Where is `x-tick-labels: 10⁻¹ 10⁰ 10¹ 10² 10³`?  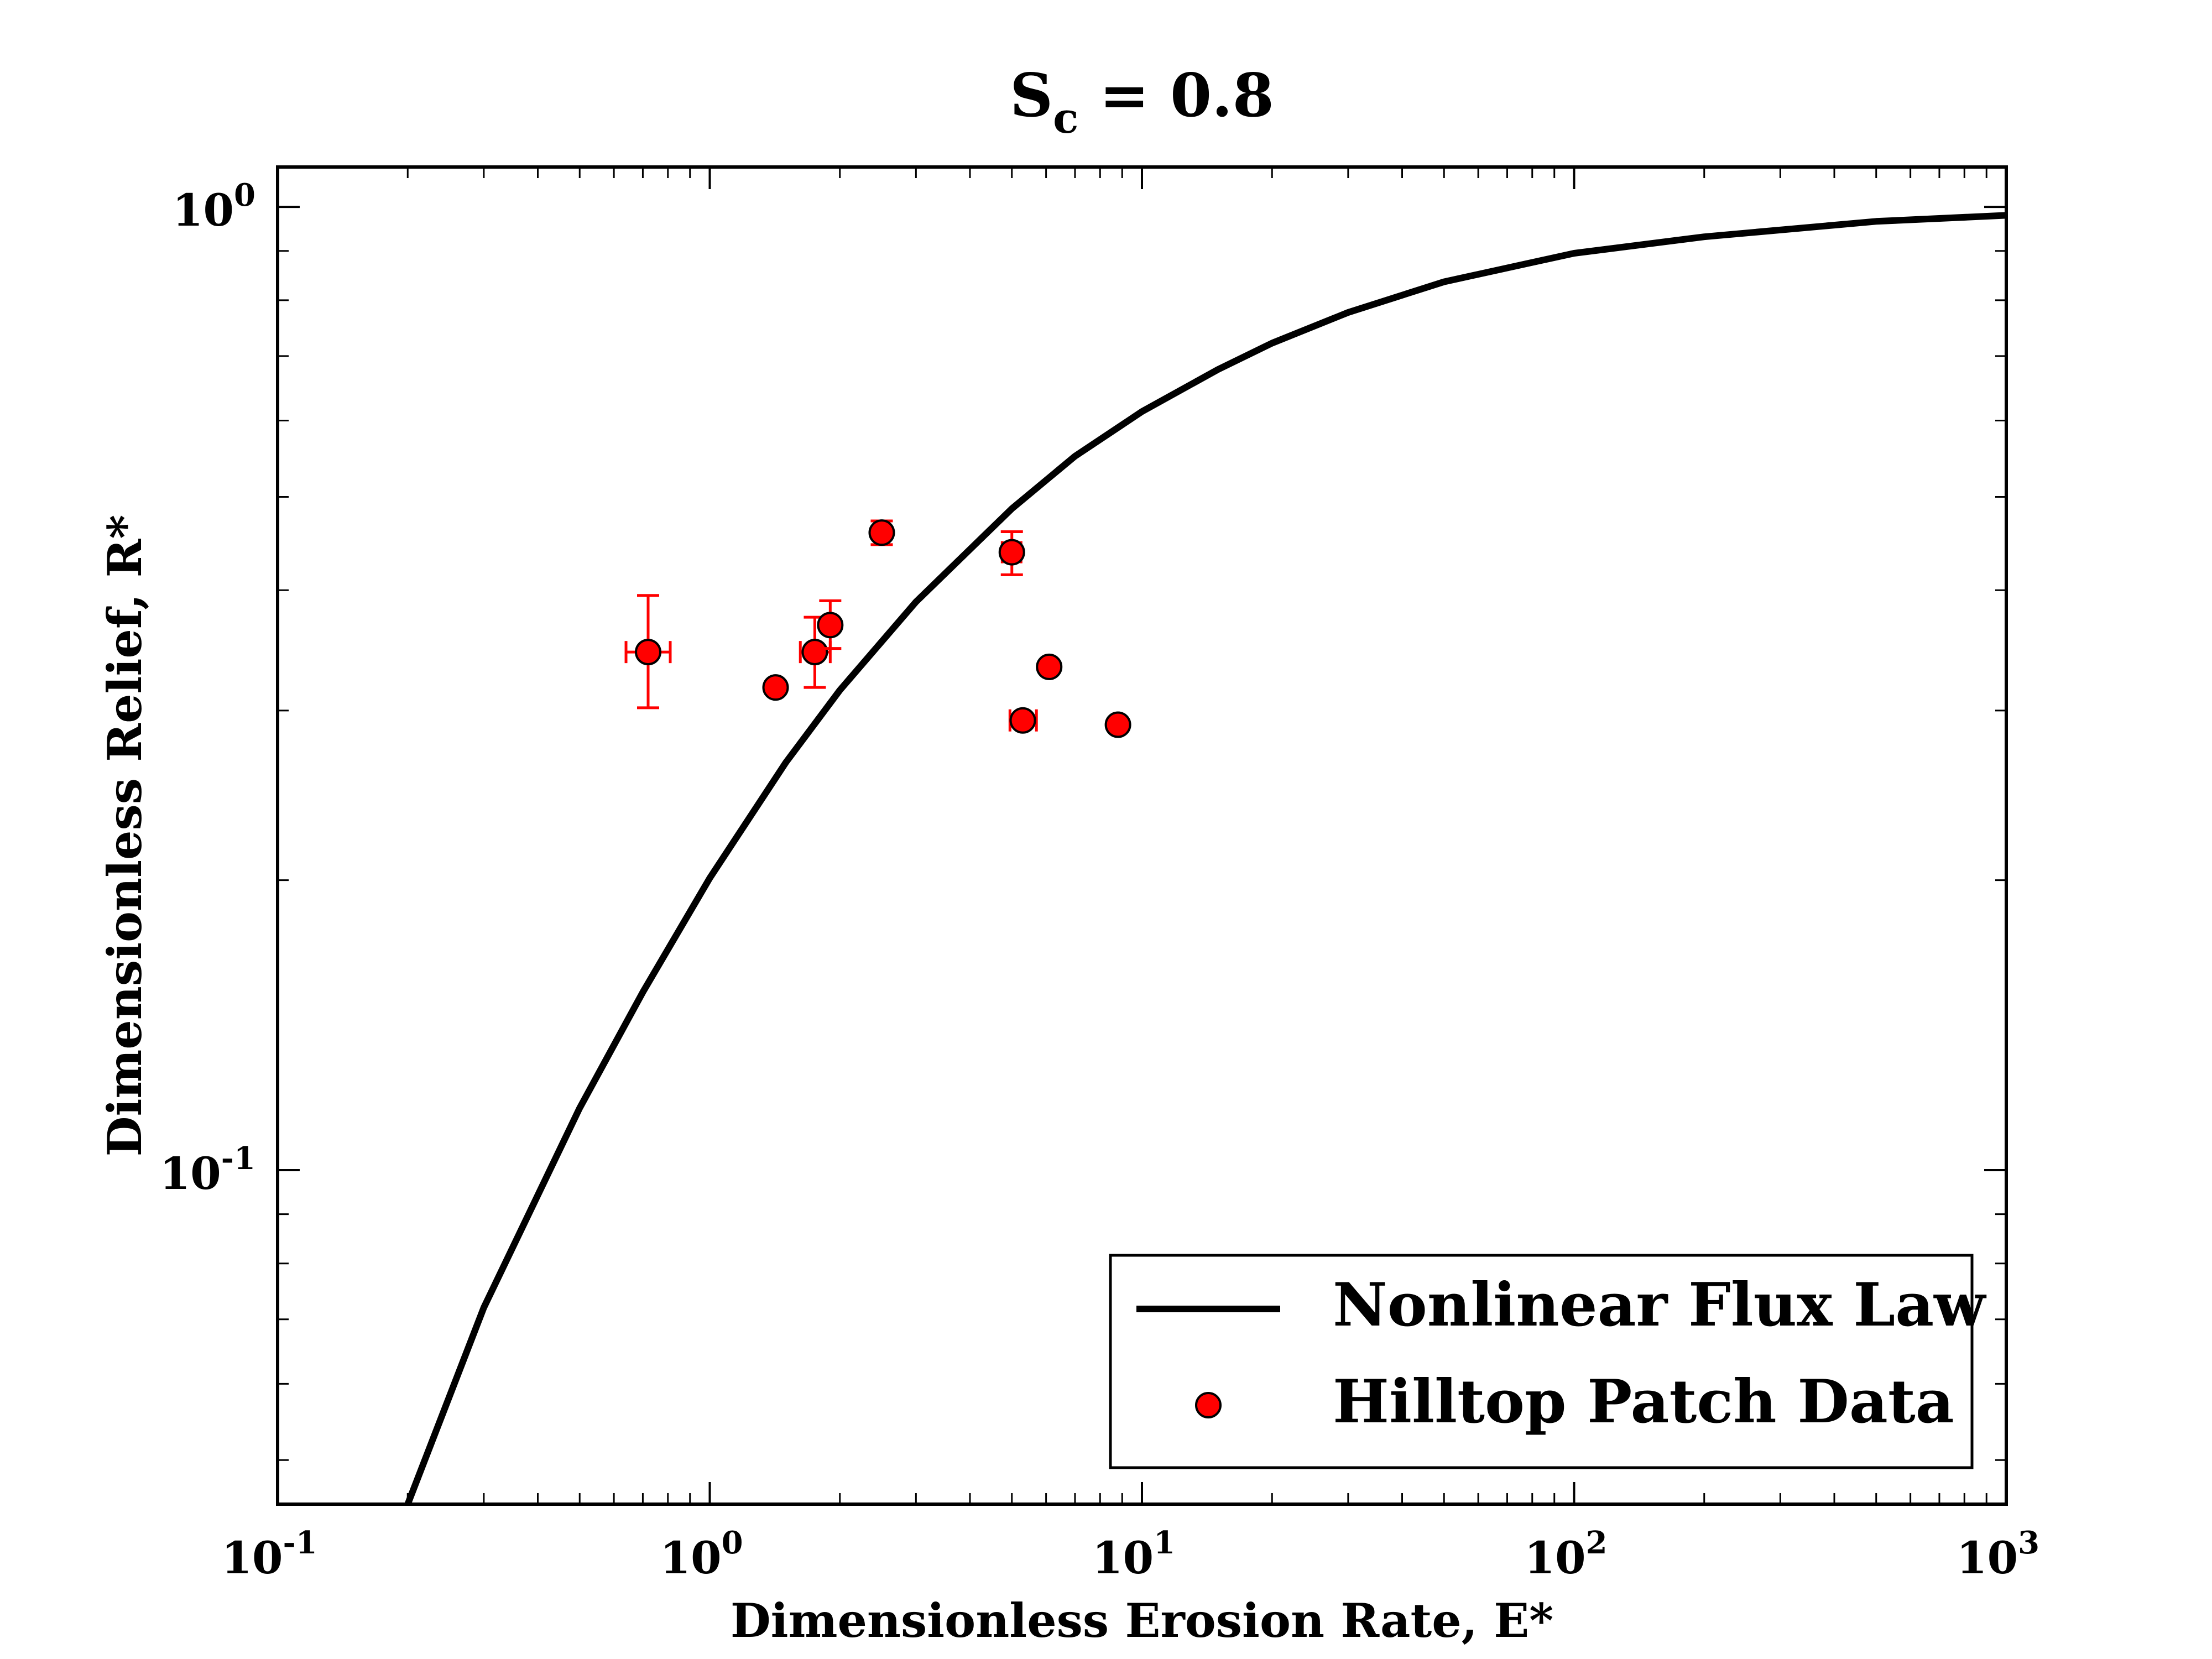 x-tick-labels: 10⁻¹ 10⁰ 10¹ 10² 10³ is located at coordinates (1130, 1554).